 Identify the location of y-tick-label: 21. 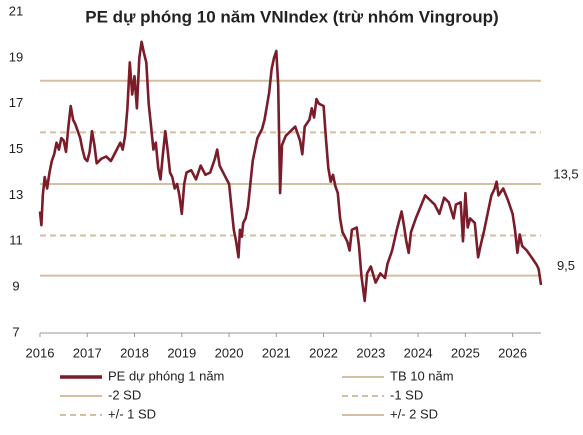
(16, 10).